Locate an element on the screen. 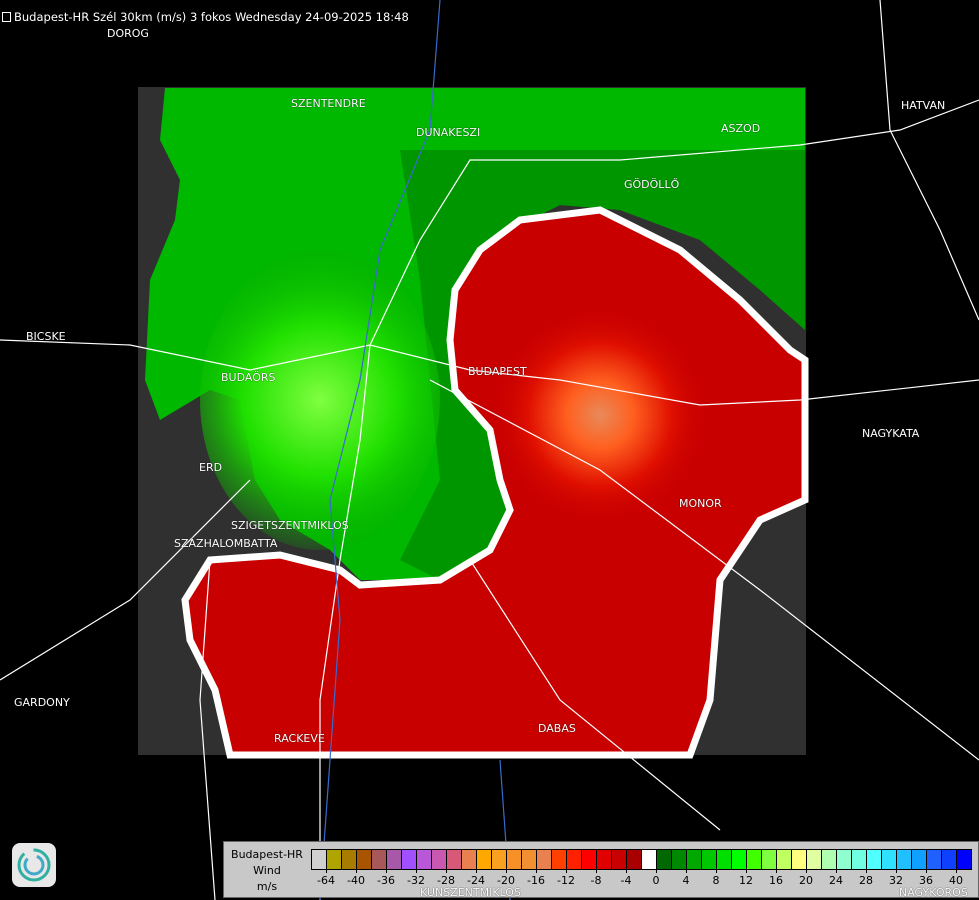 The height and width of the screenshot is (900, 979). tick-label: 24 is located at coordinates (836, 878).